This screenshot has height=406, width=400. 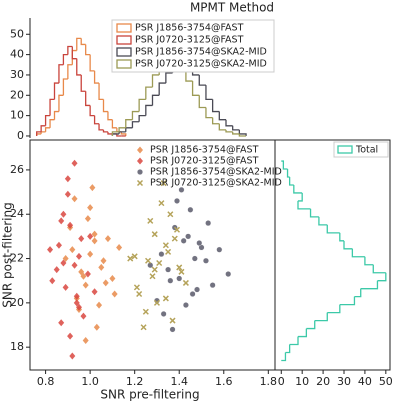 I want to click on legend-label: PSR J0720-3125@SKA2-MID, so click(x=201, y=64).